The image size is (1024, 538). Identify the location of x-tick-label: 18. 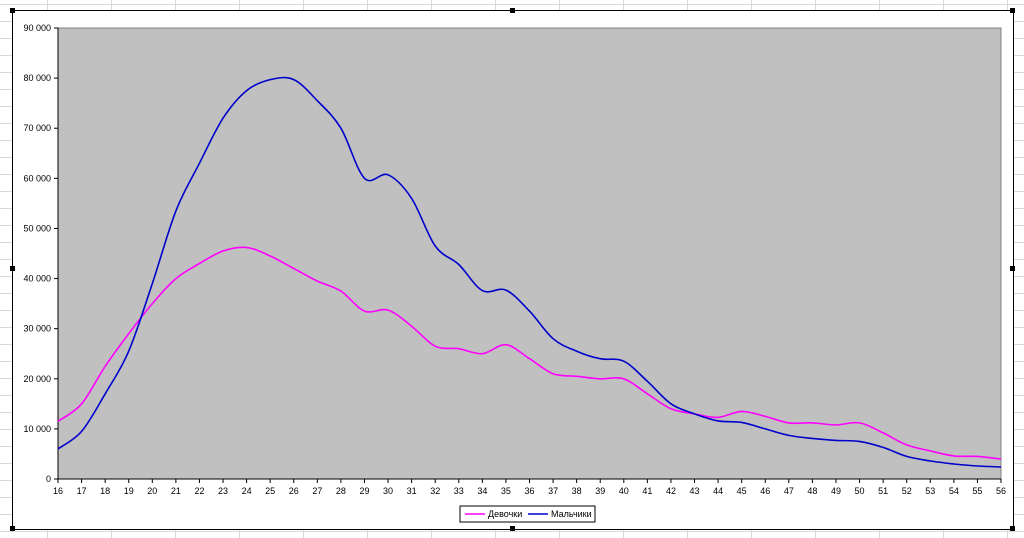
(105, 491).